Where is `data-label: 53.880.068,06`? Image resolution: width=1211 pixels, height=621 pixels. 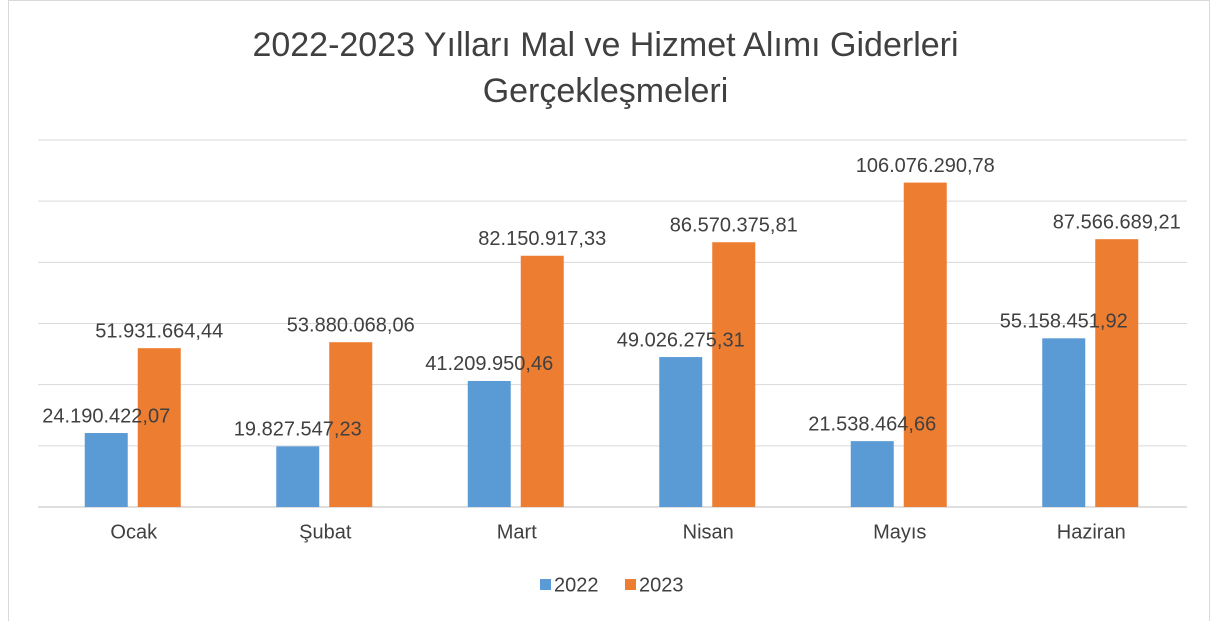 data-label: 53.880.068,06 is located at coordinates (351, 325).